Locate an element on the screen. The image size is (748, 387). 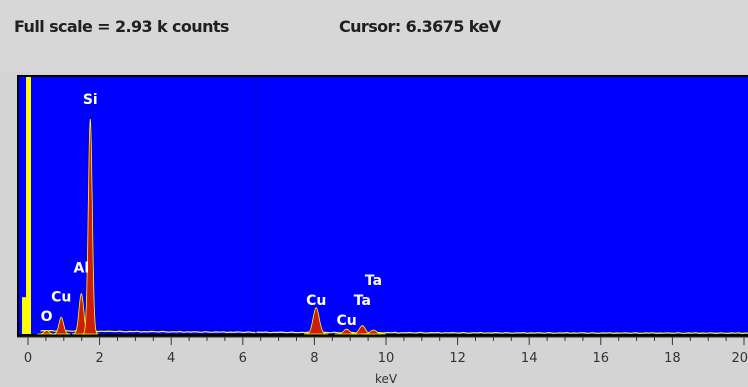
x-axis-ticks: 0 2 4 6 8 10 12 14 16 18 20 is located at coordinates (386, 351).